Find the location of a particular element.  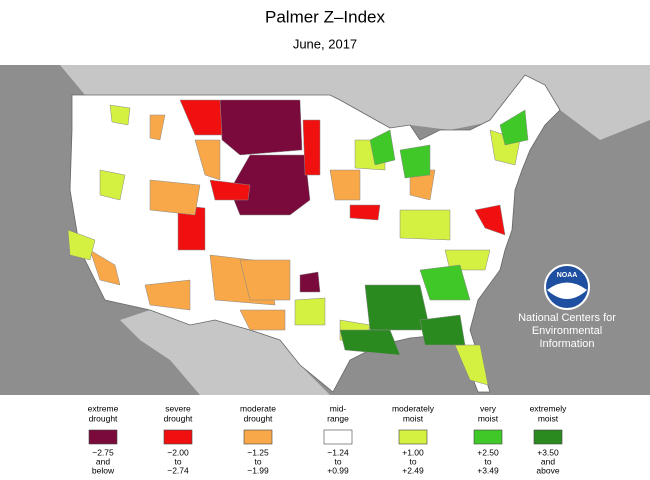

noaa-logo: NOAA is located at coordinates (567, 287).